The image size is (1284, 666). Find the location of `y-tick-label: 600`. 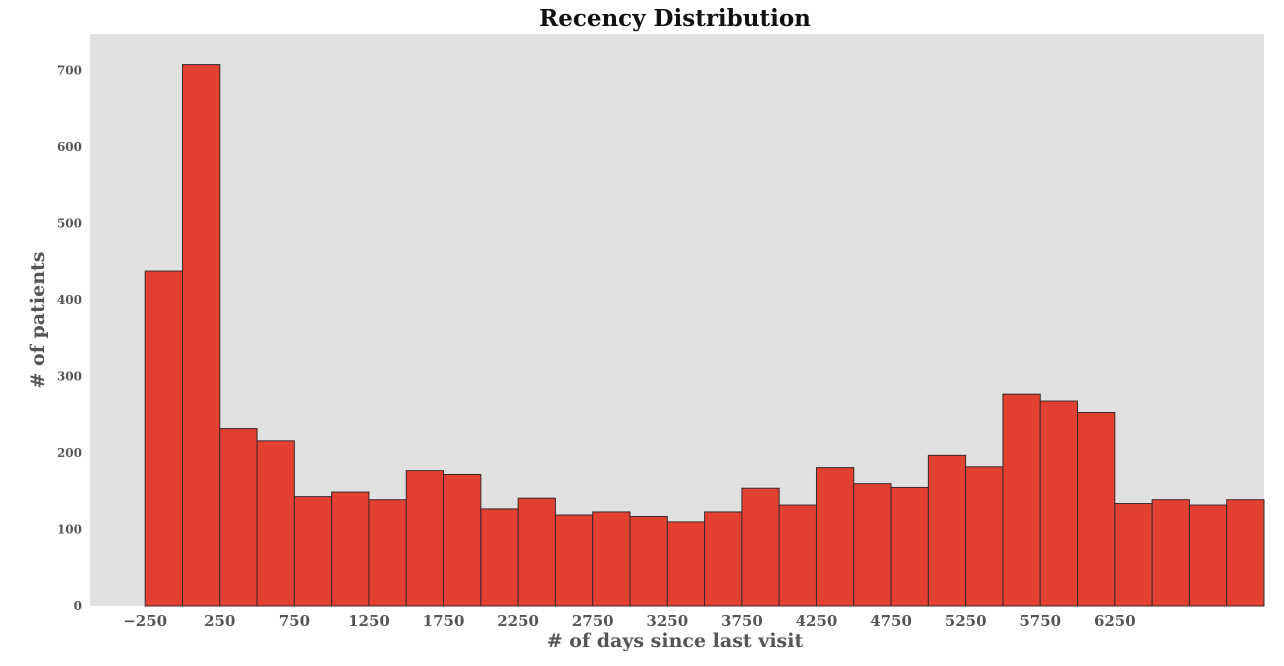

y-tick-label: 600 is located at coordinates (69, 147).